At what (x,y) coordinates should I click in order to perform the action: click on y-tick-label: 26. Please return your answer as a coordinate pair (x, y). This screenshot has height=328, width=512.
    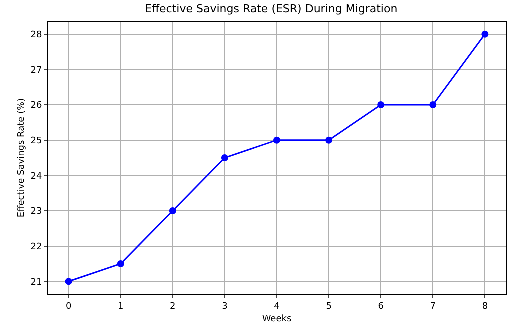
    Looking at the image, I should click on (36, 106).